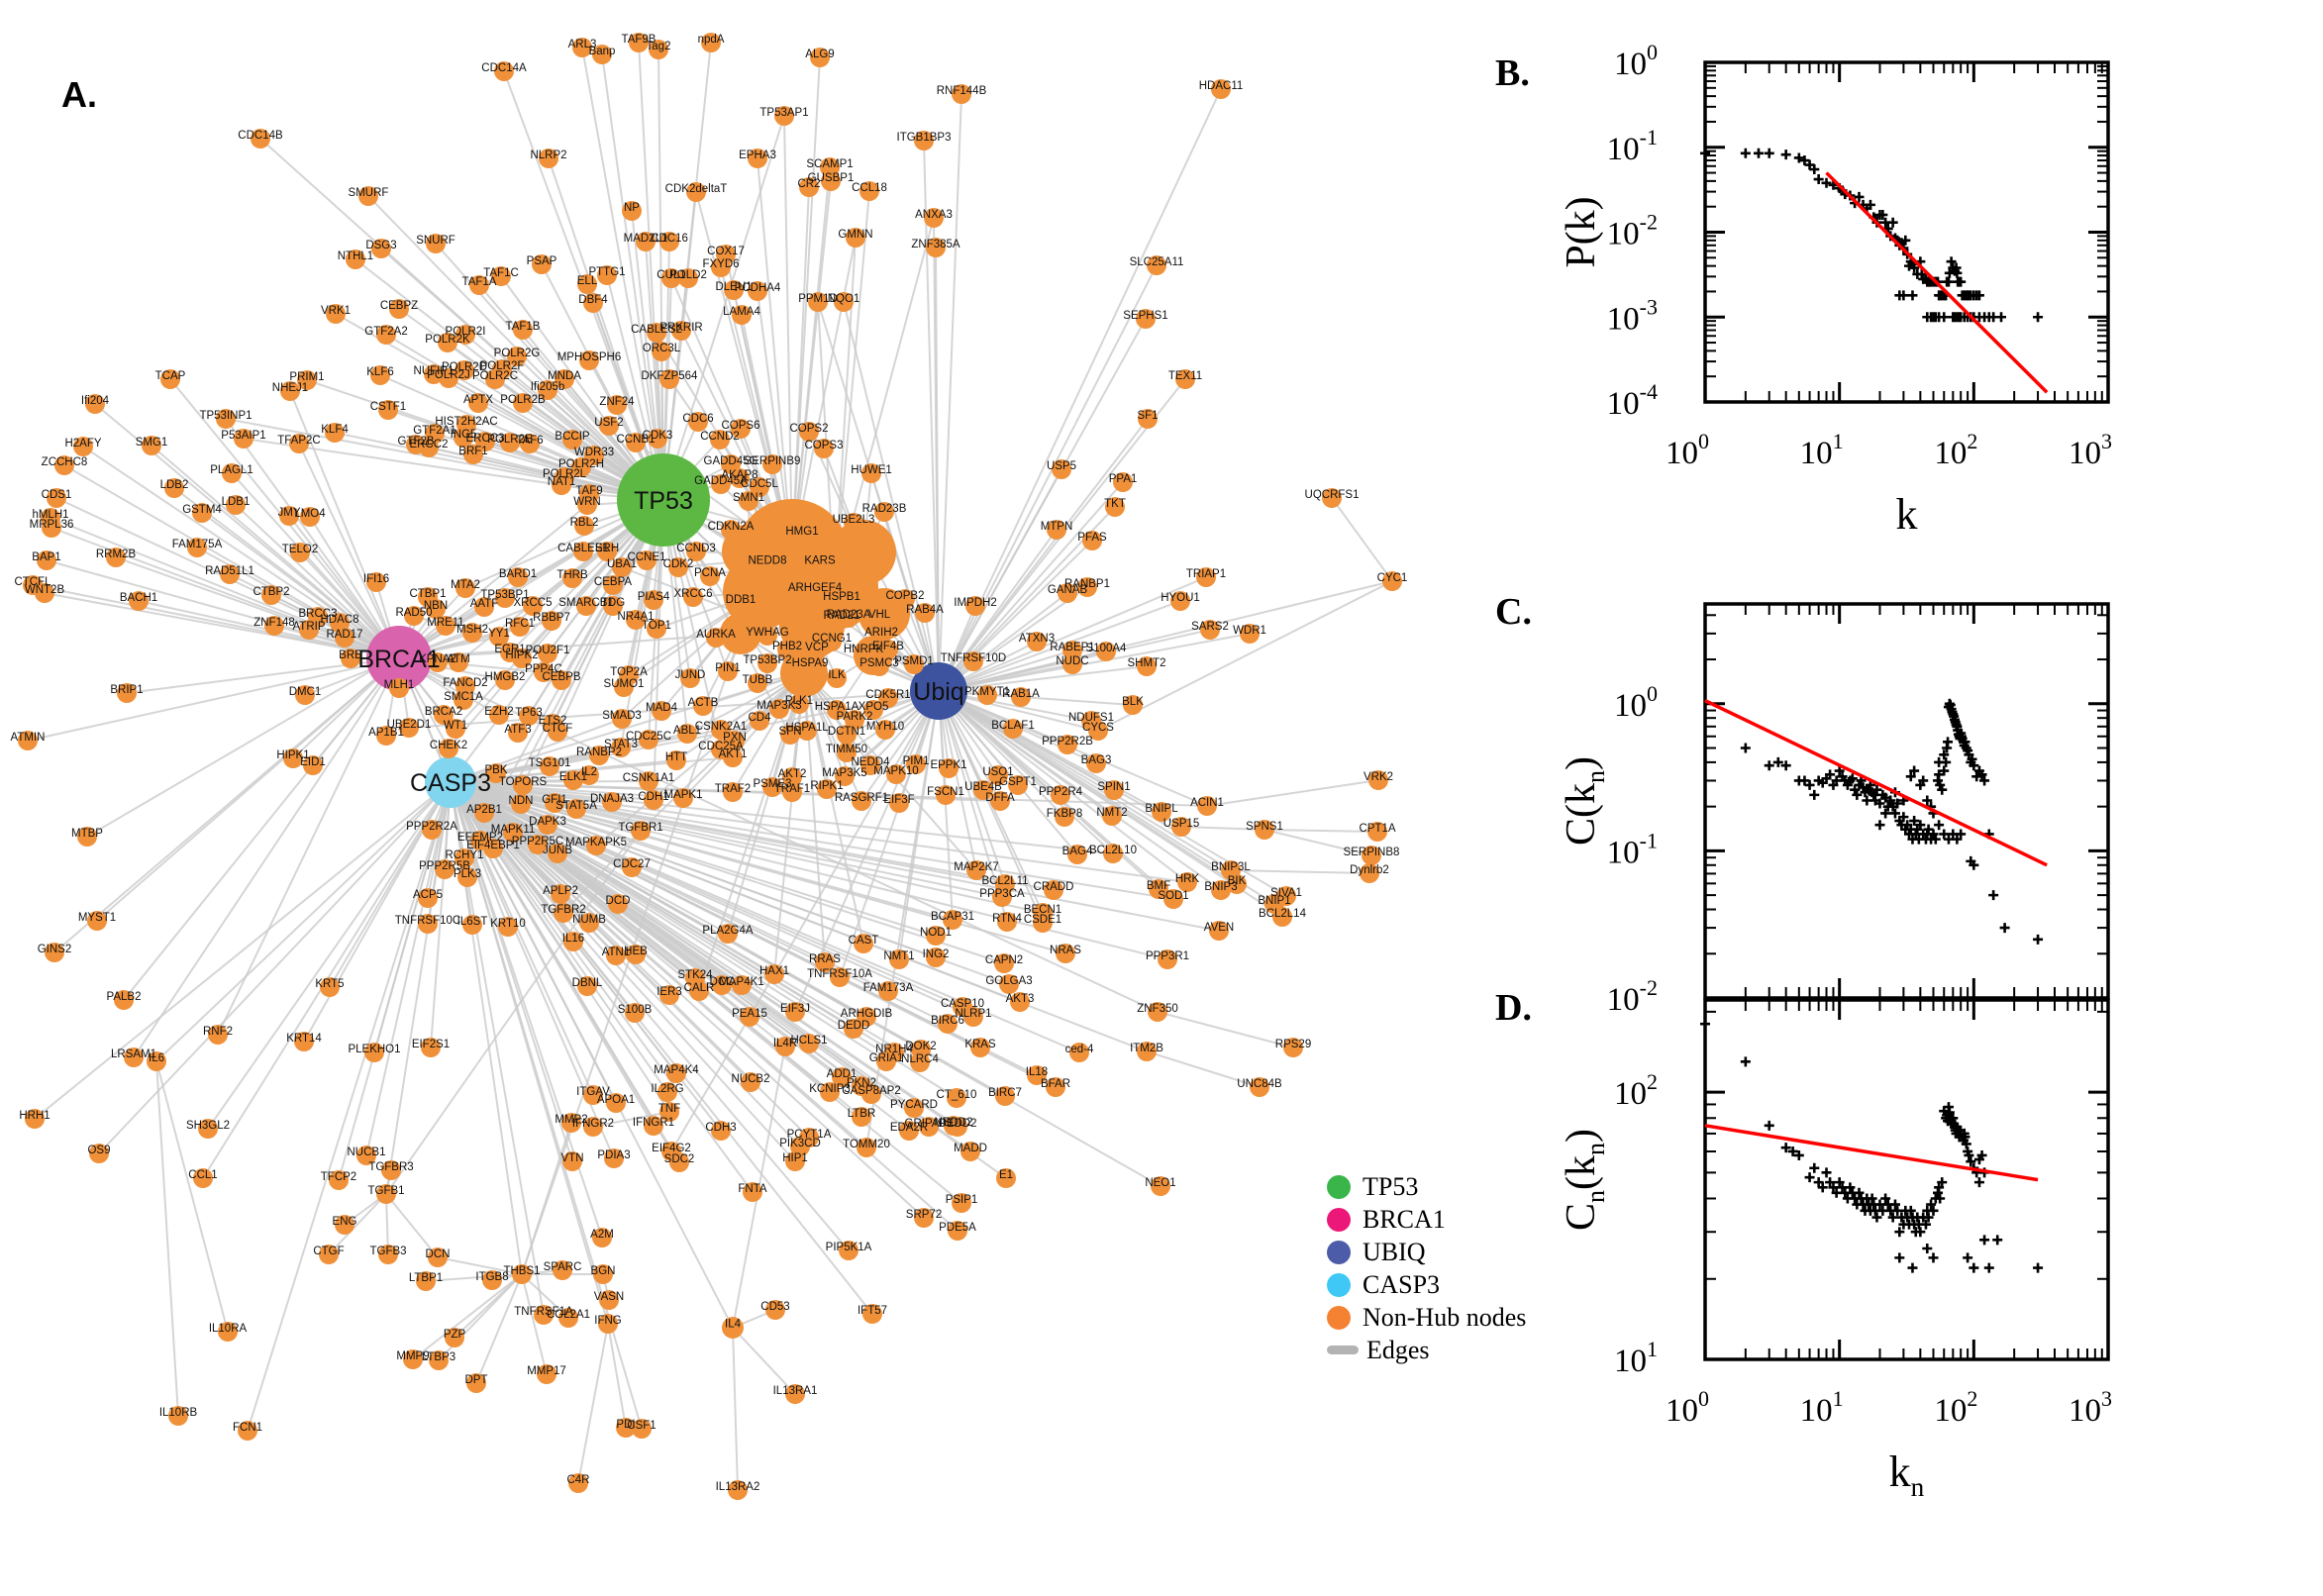 The width and height of the screenshot is (2323, 1596). Describe the element at coordinates (636, 951) in the screenshot. I see `node-label: HEB` at that location.